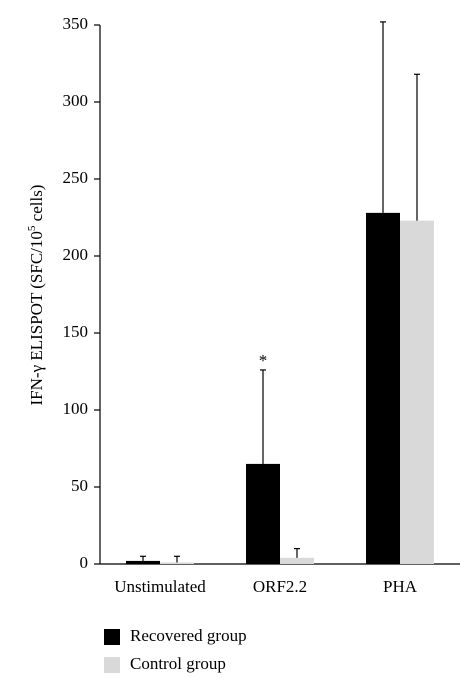  What do you see at coordinates (36, 318) in the screenshot?
I see `y-label-main: IFN-γ ELISPOT (SFC/10` at bounding box center [36, 318].